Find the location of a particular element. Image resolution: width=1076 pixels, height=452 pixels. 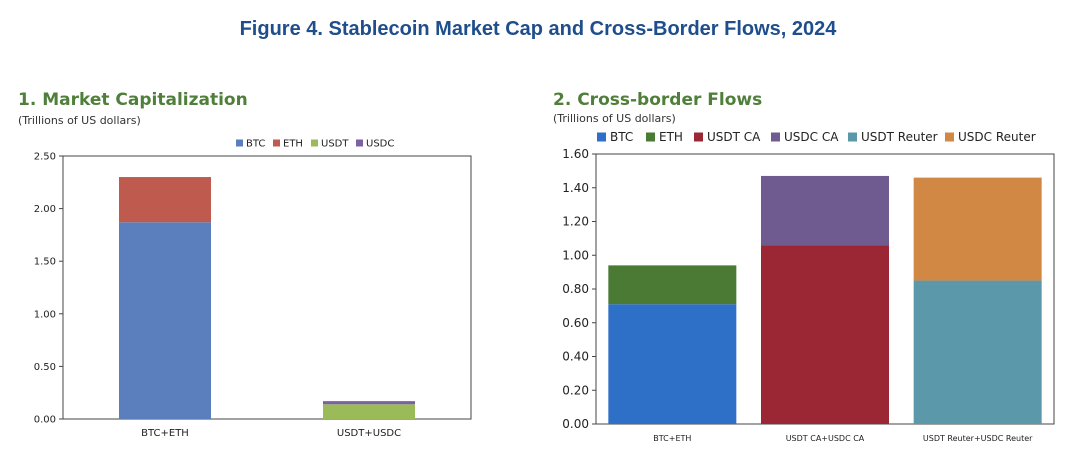

legend-label: USDC is located at coordinates (380, 144).